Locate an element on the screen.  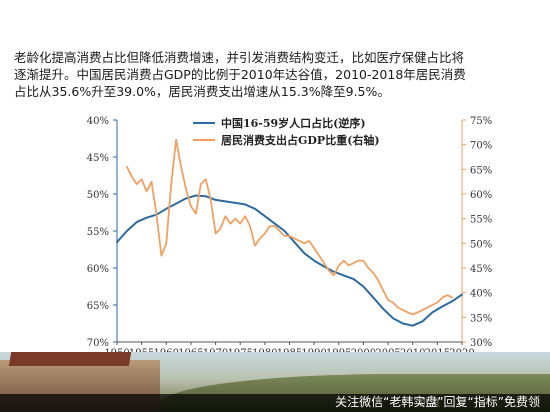
slide-text-line-1: 老龄化提高消费占比但降低消费增速，并引发消费结构变迁，比如医疗保健占比将 is located at coordinates (239, 57).